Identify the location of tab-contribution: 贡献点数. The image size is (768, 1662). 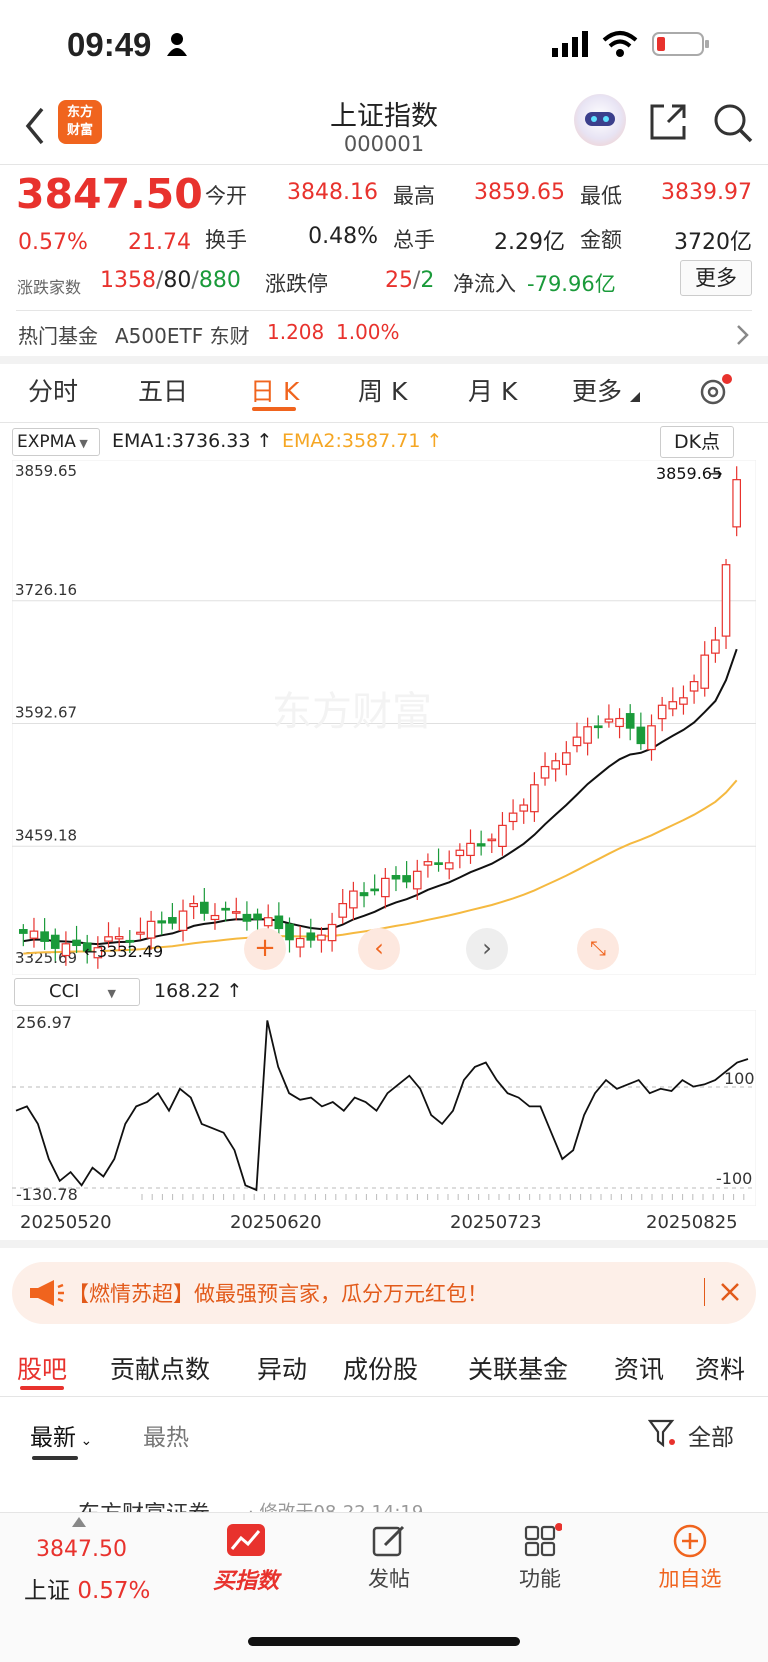
(160, 1369).